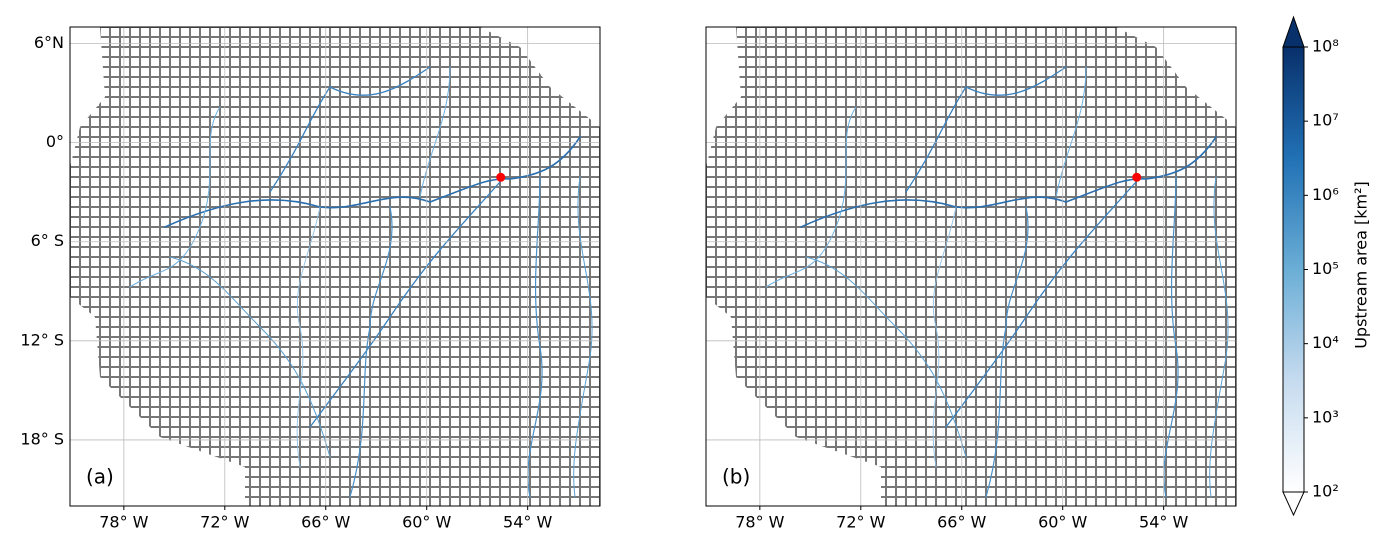 The width and height of the screenshot is (1388, 549). Describe the element at coordinates (1325, 416) in the screenshot. I see `colorbar-tick-label: 10³` at that location.